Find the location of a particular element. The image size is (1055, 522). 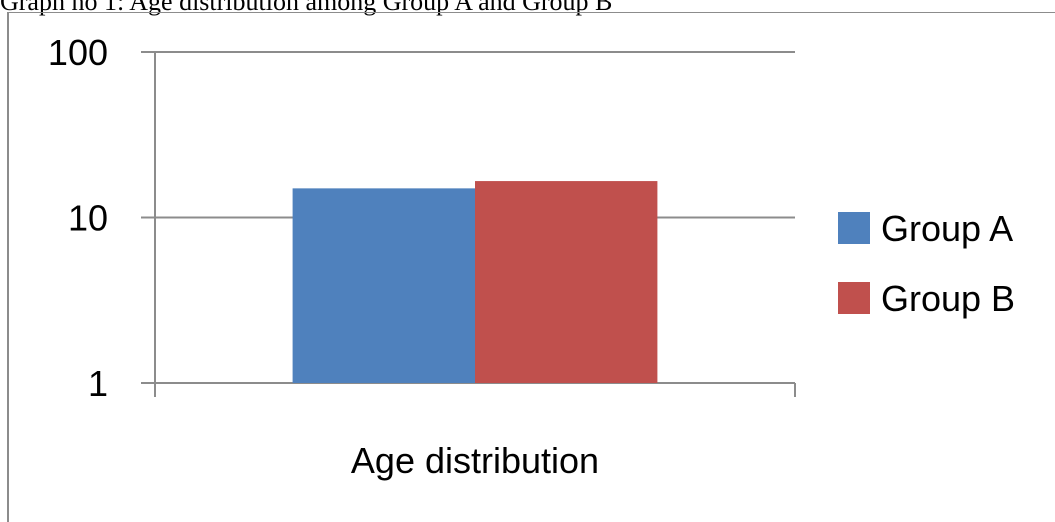

y-tick-label-10: 10 is located at coordinates (88, 218).